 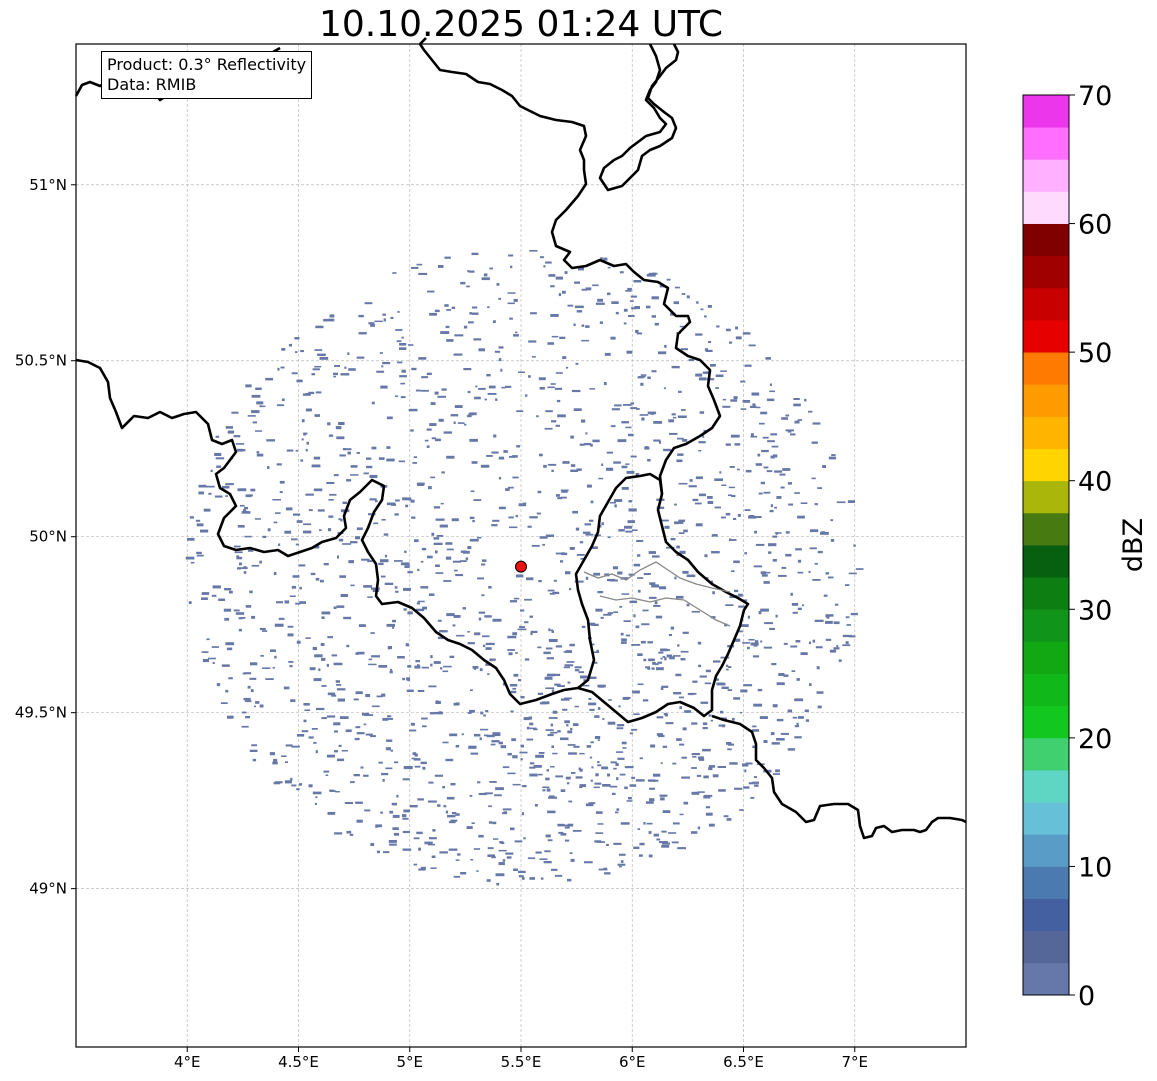 What do you see at coordinates (1095, 225) in the screenshot?
I see `colorbar-tick-label: 60` at bounding box center [1095, 225].